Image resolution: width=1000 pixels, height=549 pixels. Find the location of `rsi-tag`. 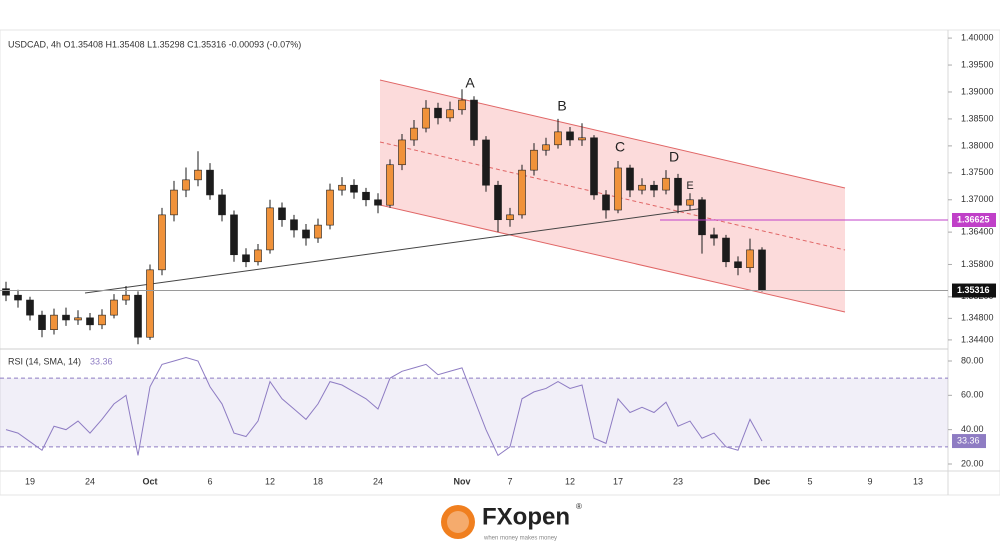

rsi-tag is located at coordinates (969, 441).